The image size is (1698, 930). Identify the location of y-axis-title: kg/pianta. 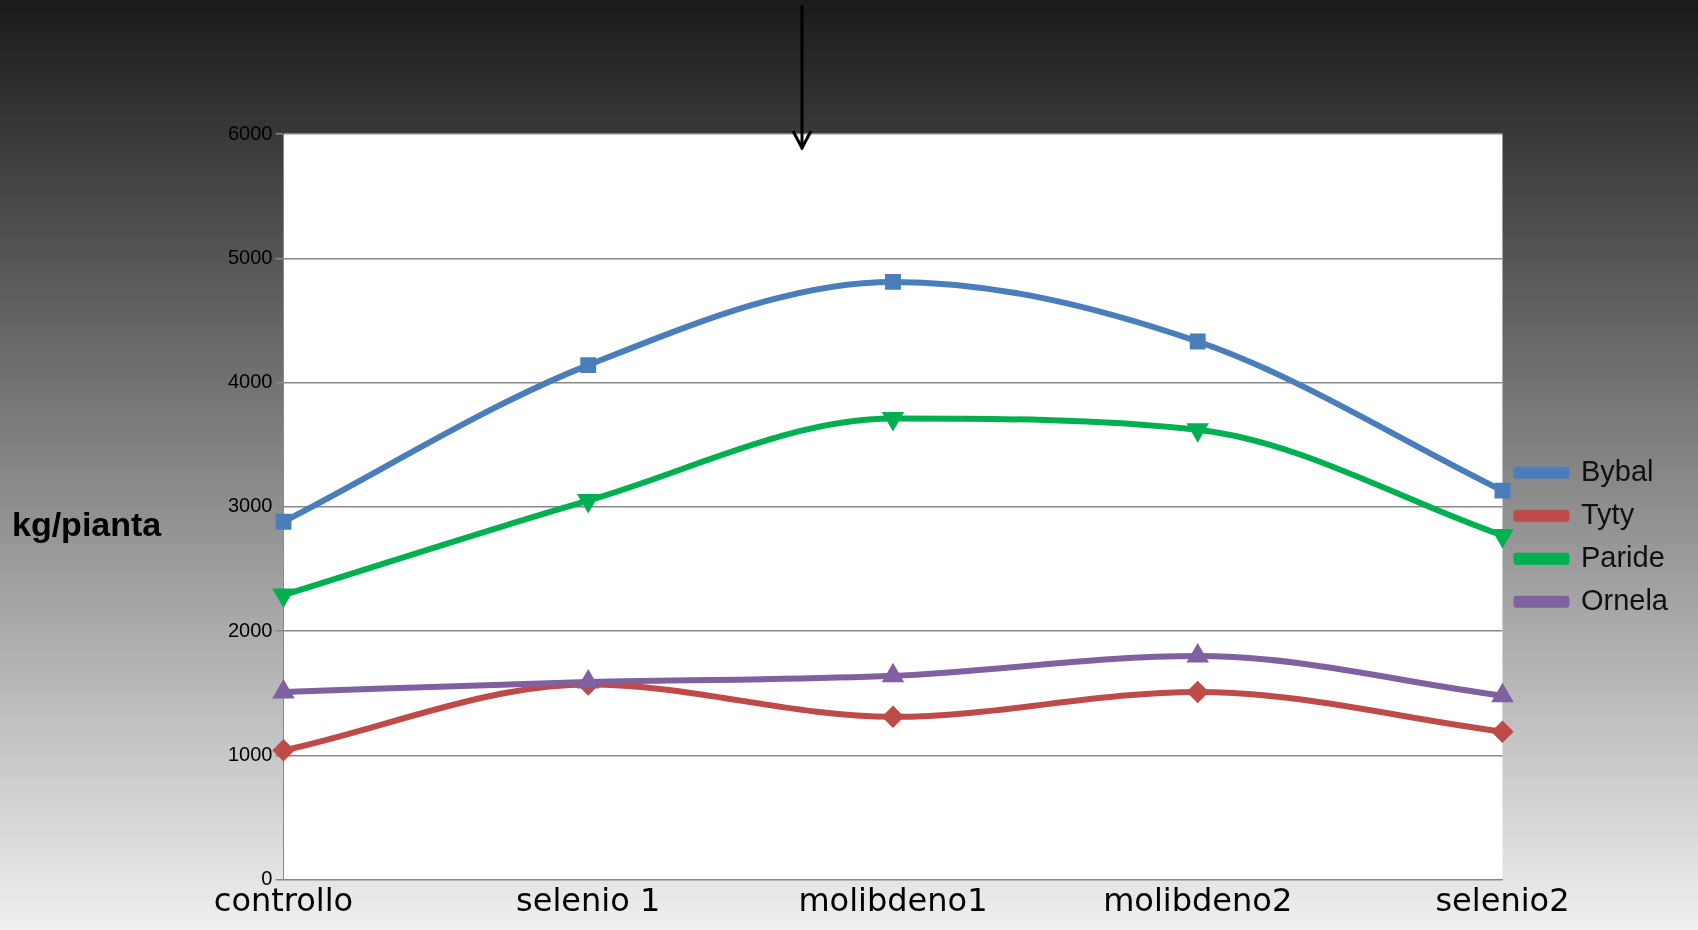
(87, 524).